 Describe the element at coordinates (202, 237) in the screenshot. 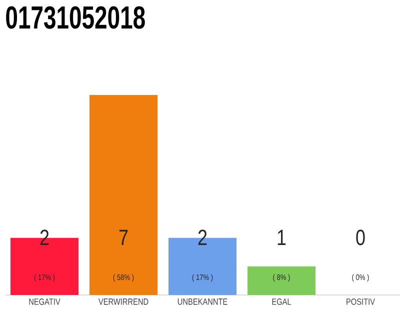

I see `data-label: 2` at that location.